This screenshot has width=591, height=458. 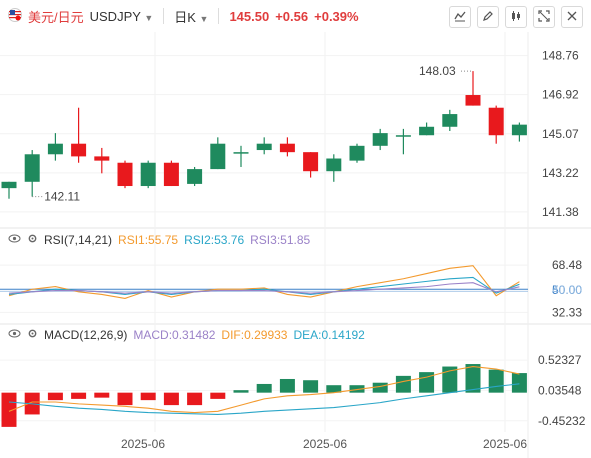 What do you see at coordinates (249, 16) in the screenshot?
I see `price: 145.50` at bounding box center [249, 16].